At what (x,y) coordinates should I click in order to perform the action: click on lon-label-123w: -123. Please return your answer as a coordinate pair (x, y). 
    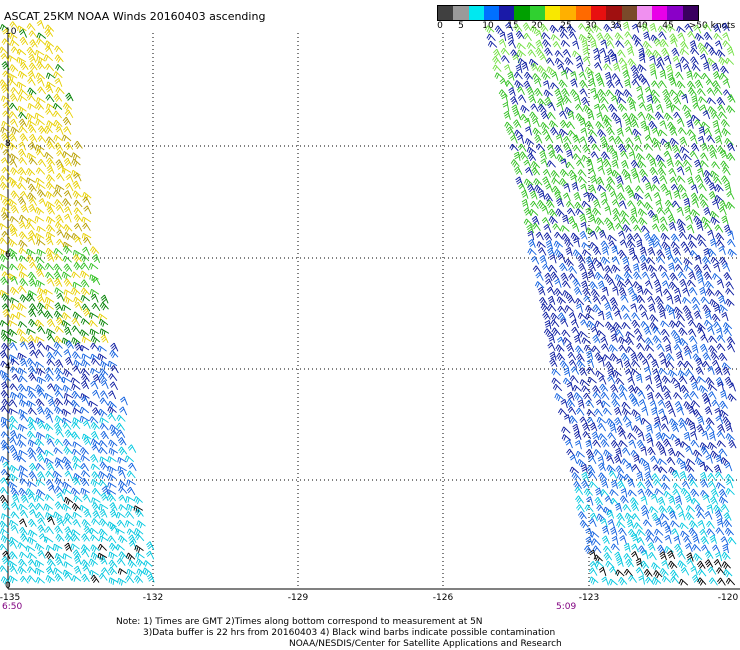
    Looking at the image, I should click on (589, 598).